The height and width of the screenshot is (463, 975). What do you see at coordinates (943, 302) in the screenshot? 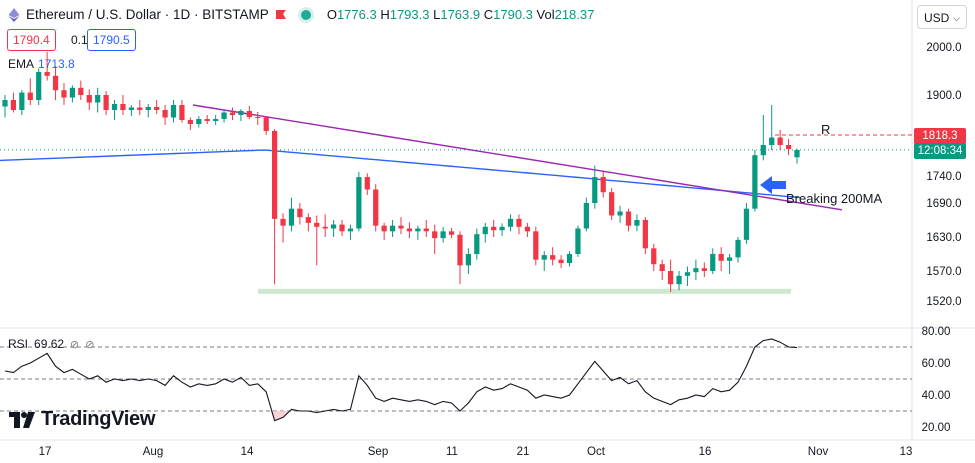
I see `price-axis-label: 1520.0` at bounding box center [943, 302].